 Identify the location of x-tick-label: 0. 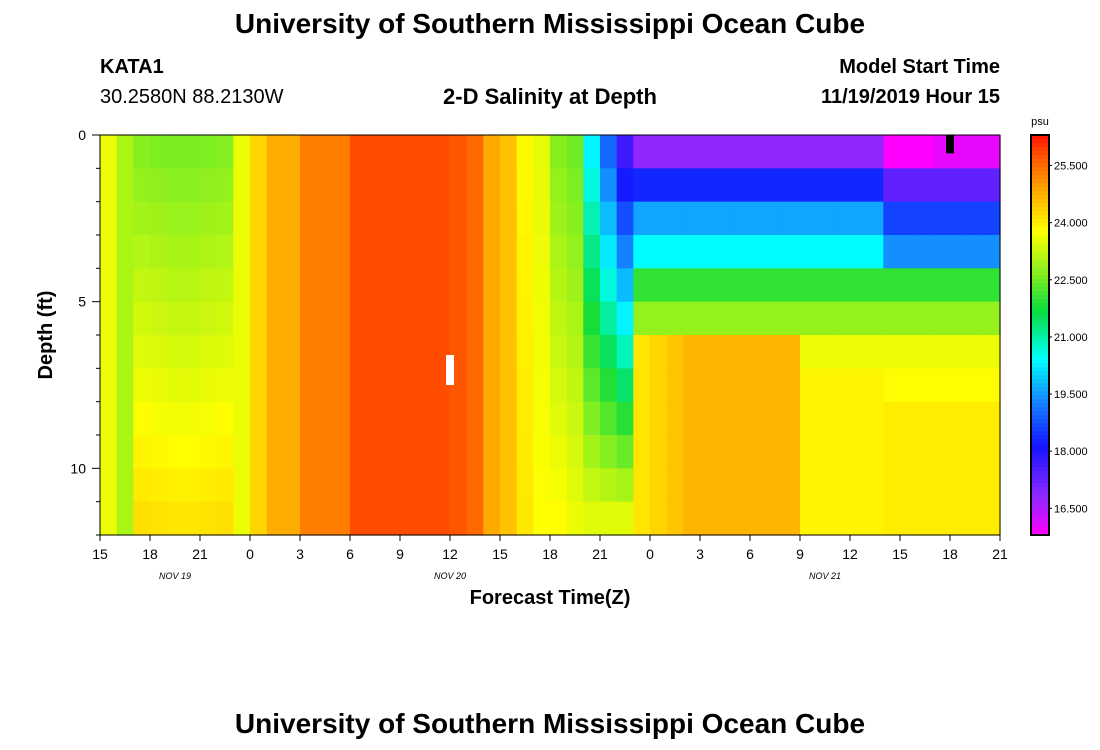
(250, 554).